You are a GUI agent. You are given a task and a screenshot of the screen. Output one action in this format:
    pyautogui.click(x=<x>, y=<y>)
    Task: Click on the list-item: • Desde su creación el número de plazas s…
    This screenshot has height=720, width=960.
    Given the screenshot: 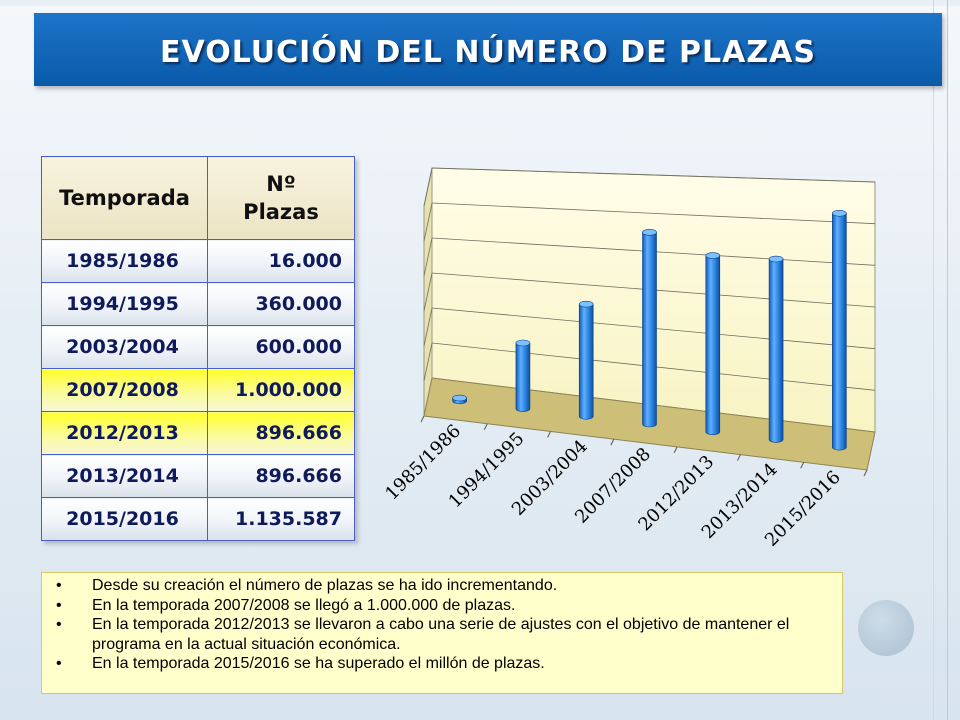 What is the action you would take?
    pyautogui.click(x=445, y=586)
    